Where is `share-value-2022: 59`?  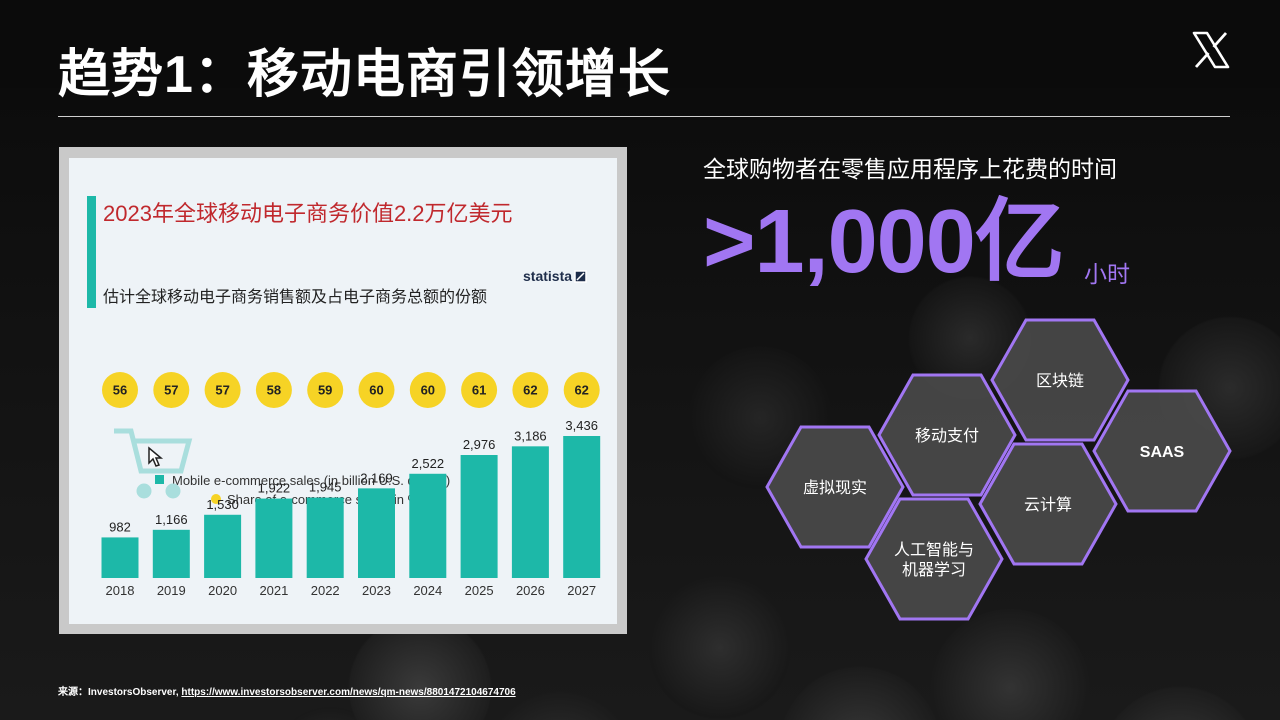
share-value-2022: 59 is located at coordinates (325, 390).